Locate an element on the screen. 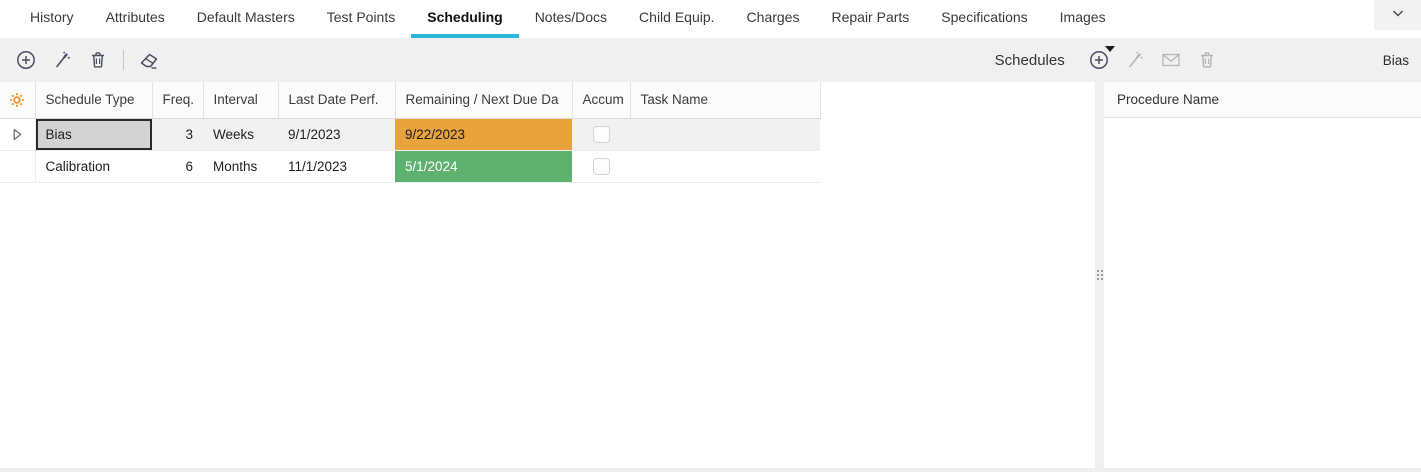 The height and width of the screenshot is (472, 1421). envelope-icon is located at coordinates (1171, 60).